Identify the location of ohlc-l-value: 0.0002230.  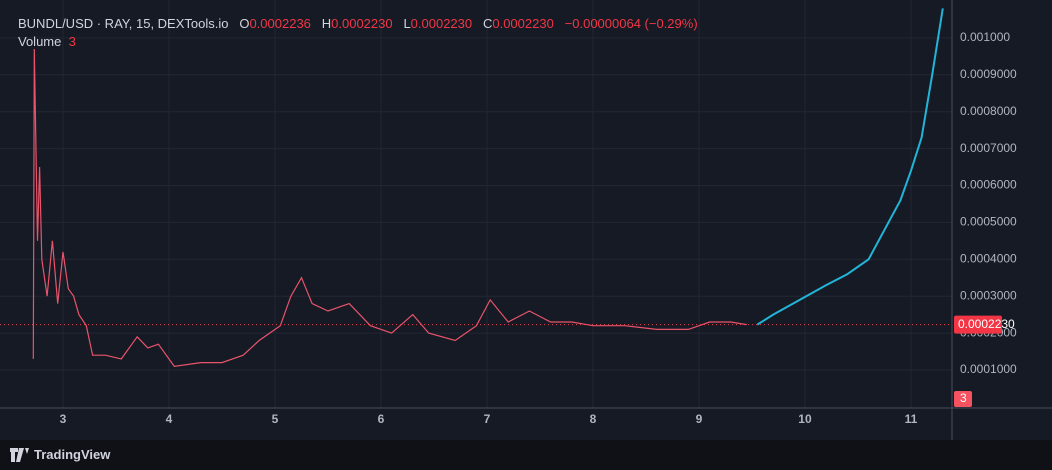
(441, 23).